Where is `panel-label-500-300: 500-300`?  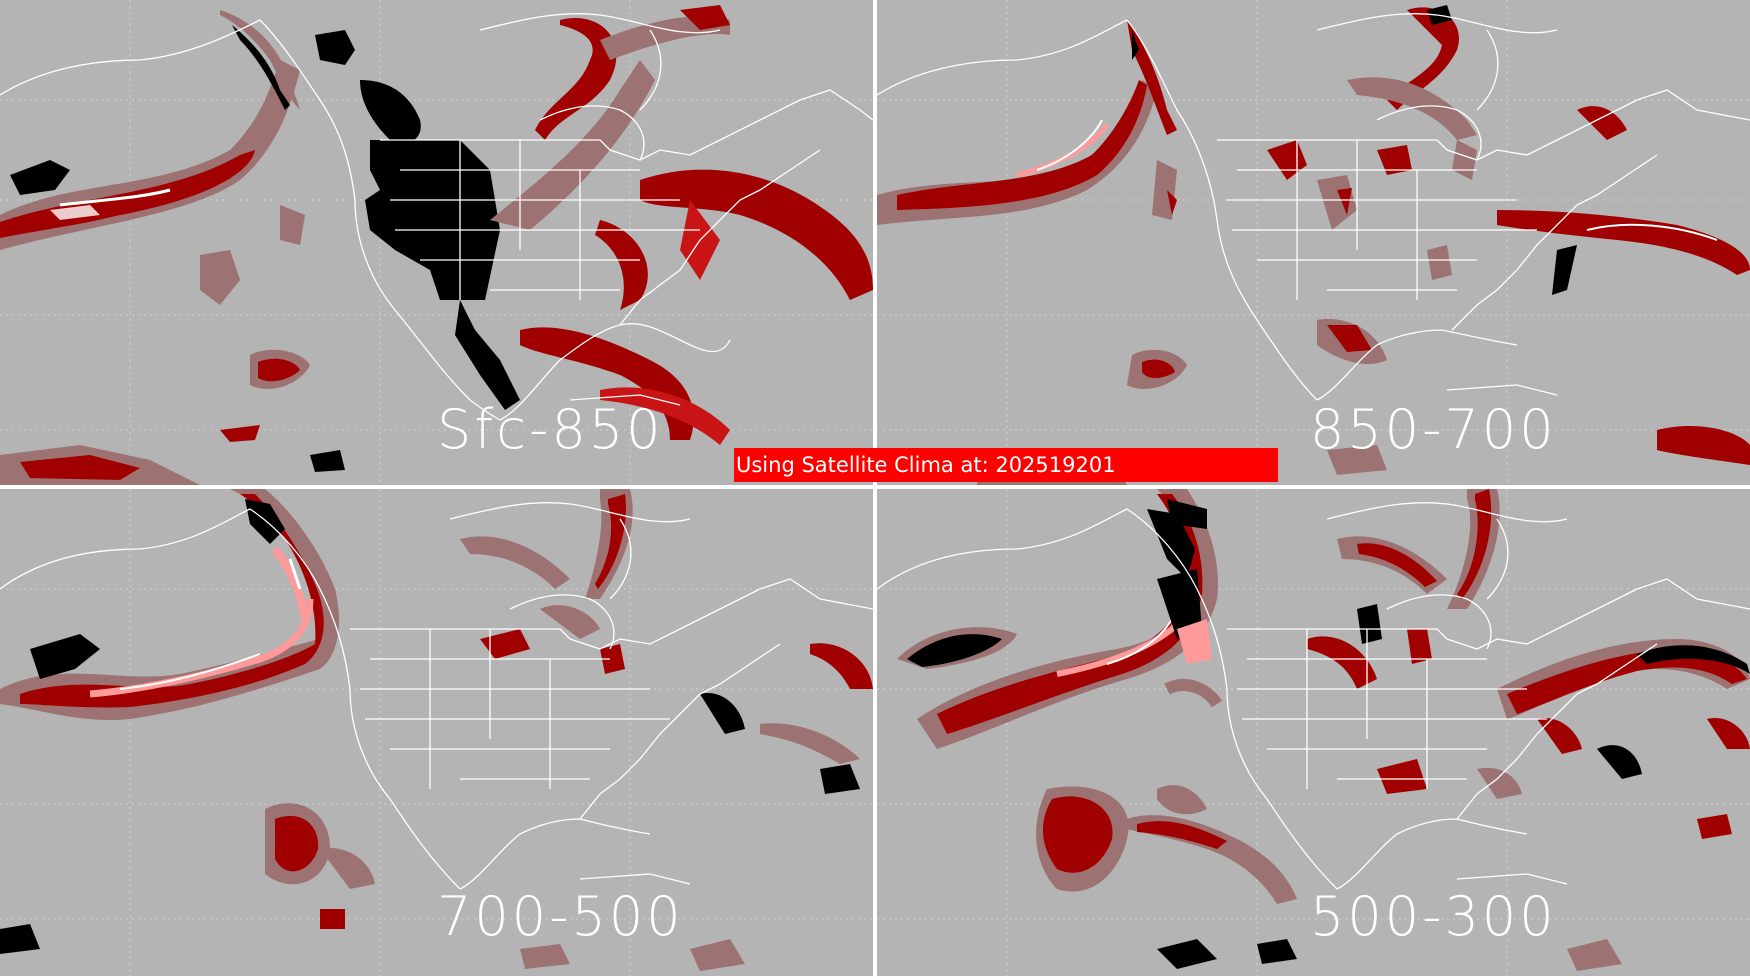 panel-label-500-300: 500-300 is located at coordinates (1433, 916).